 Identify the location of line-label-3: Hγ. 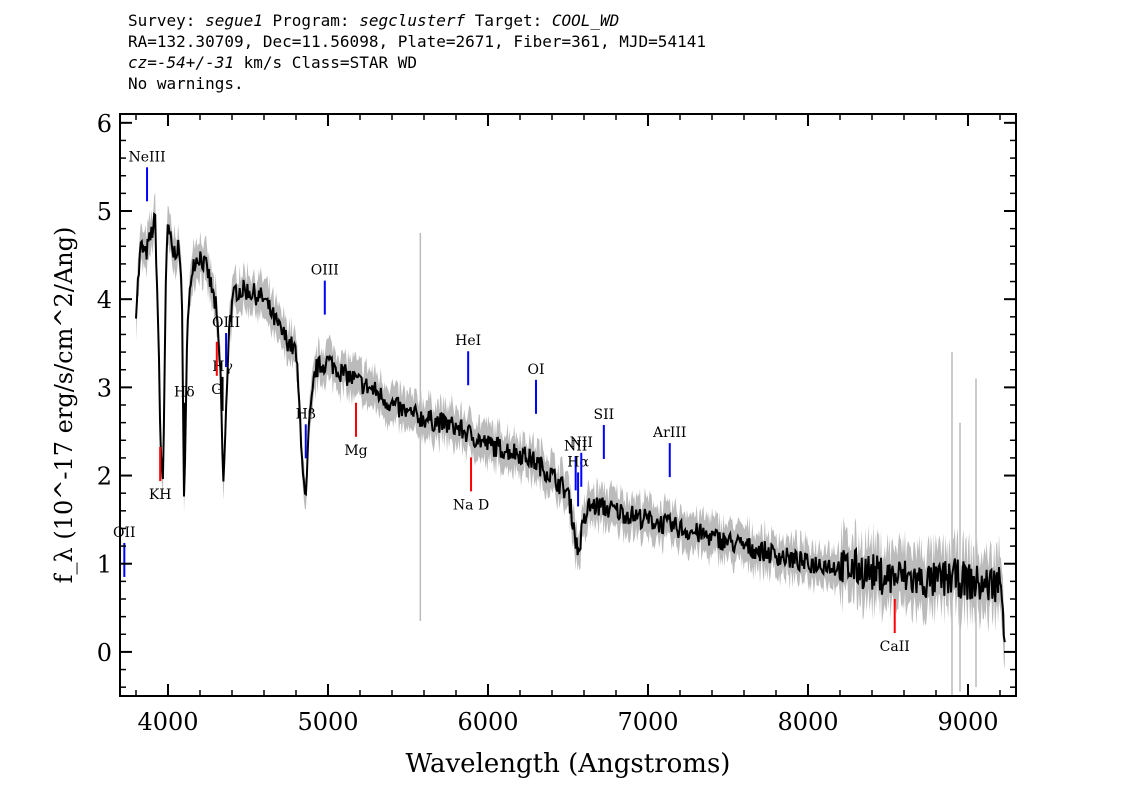
(222, 367).